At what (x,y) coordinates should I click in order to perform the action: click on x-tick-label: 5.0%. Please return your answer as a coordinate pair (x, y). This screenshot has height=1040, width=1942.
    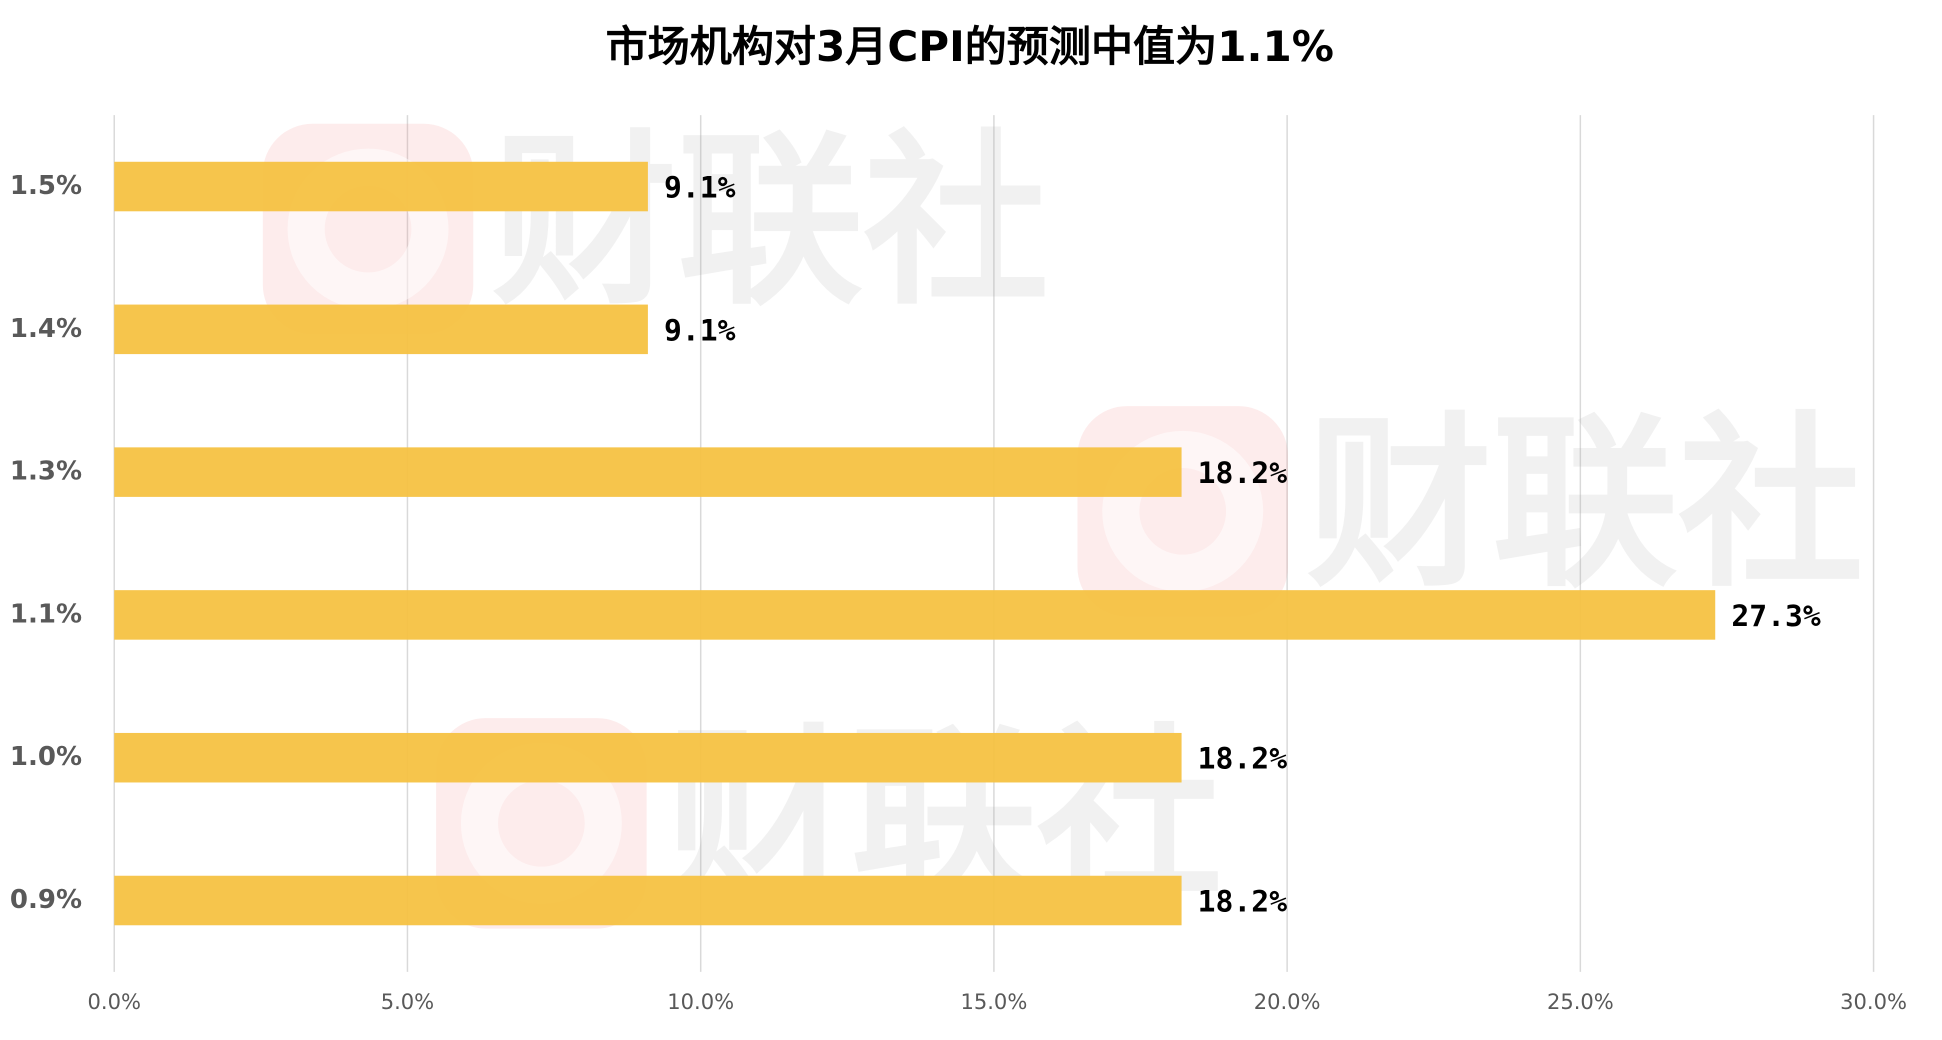
    Looking at the image, I should click on (407, 1001).